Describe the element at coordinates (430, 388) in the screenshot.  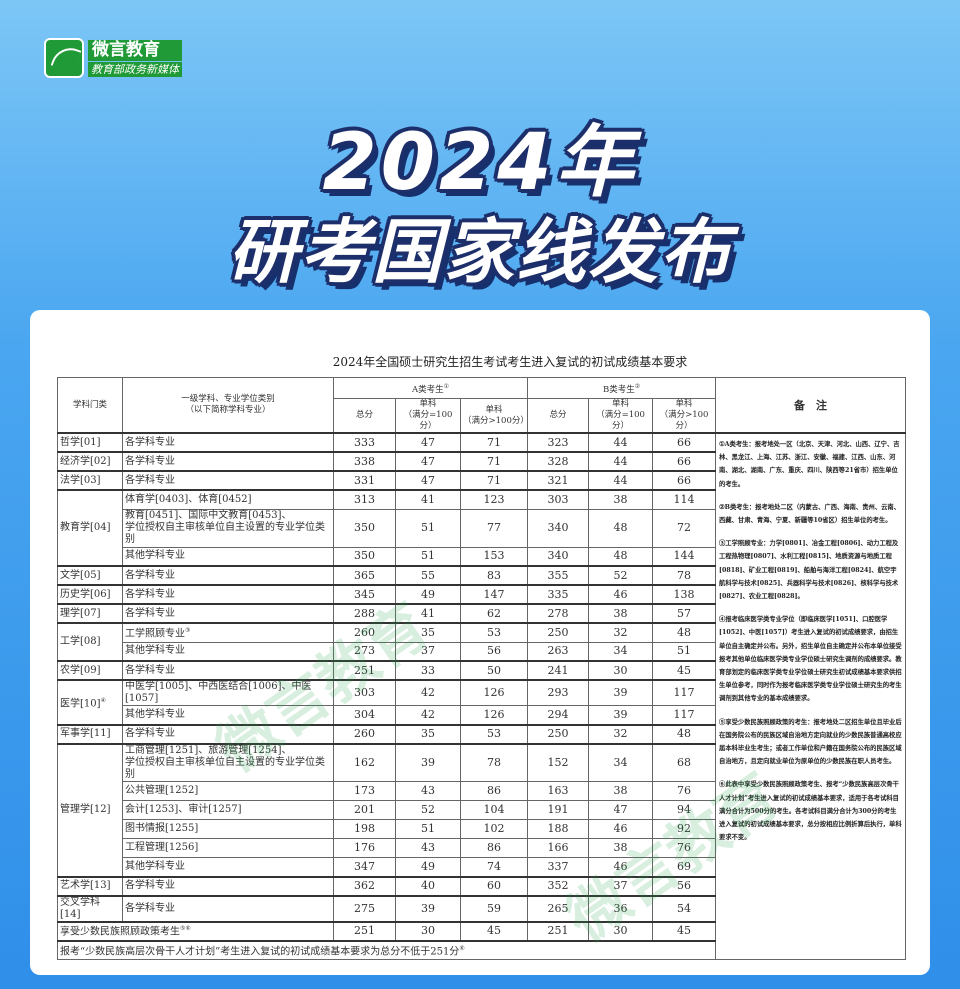
I see `header-group-a: A类考生①` at that location.